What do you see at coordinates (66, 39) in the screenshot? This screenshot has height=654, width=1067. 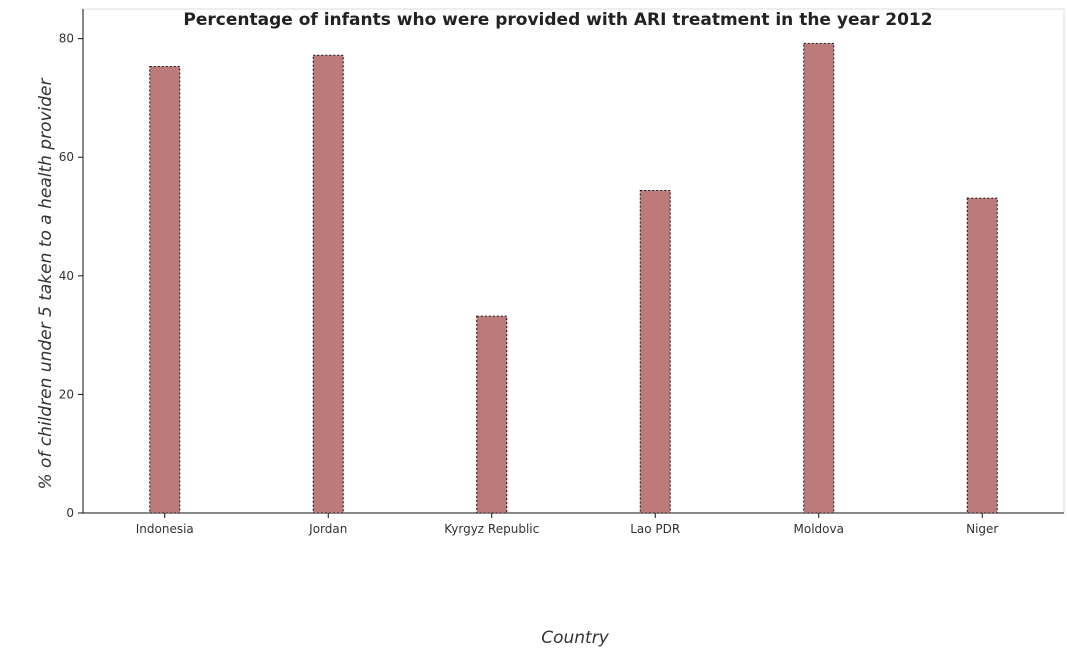 I see `y-tick-label: 80` at bounding box center [66, 39].